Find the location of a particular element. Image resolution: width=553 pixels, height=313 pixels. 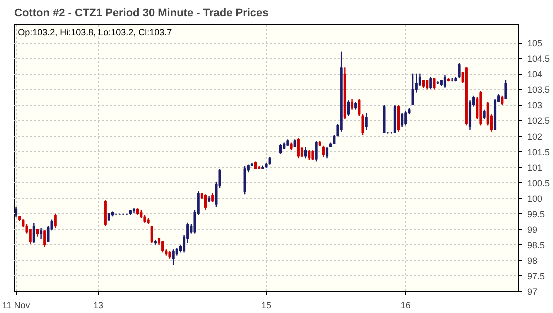

y-tick-label: 101 is located at coordinates (535, 167).